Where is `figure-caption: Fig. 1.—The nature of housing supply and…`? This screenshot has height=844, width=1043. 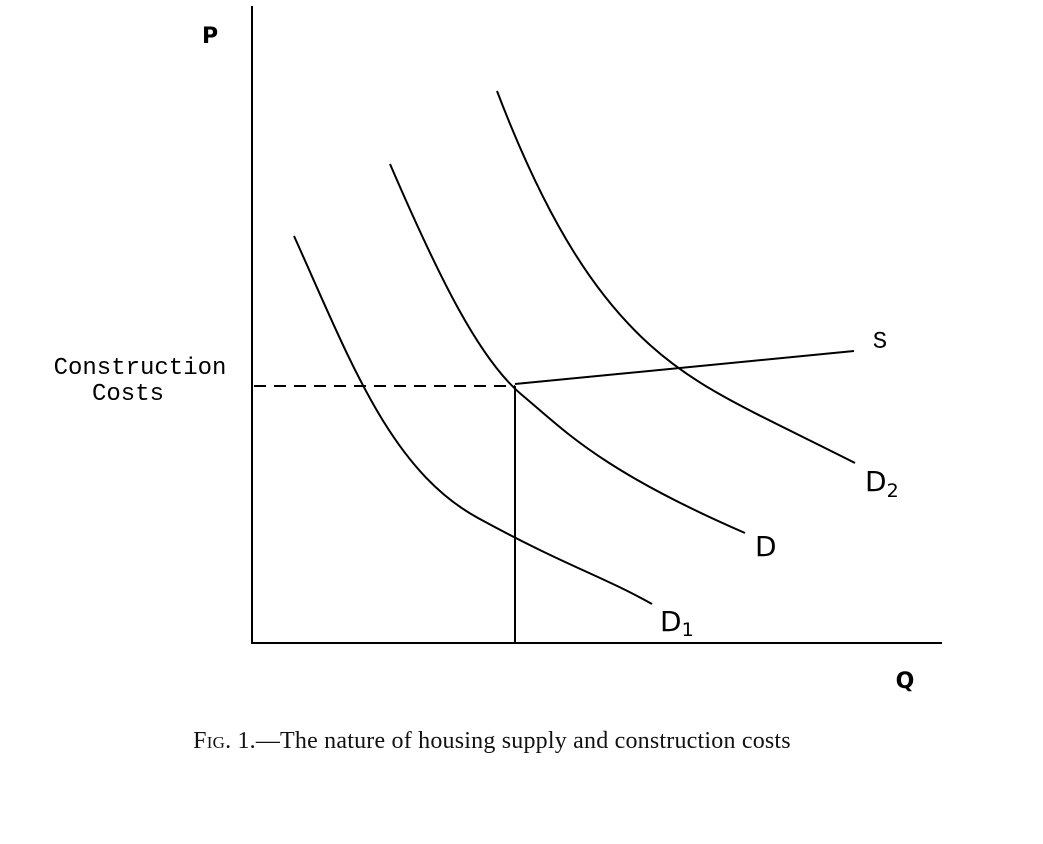
figure-caption: Fig. 1.—The nature of housing supply and… is located at coordinates (492, 741).